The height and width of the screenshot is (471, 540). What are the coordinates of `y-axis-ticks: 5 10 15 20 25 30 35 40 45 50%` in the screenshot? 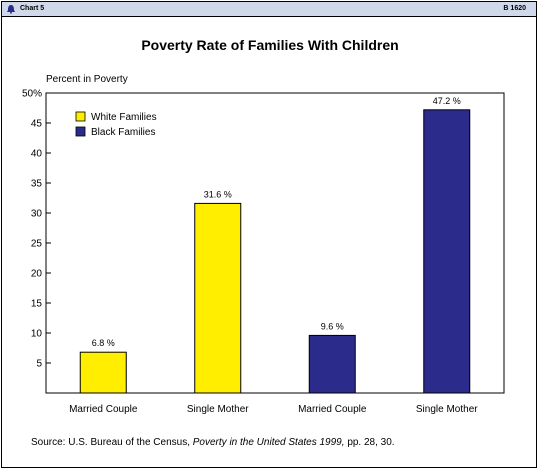 It's located at (36, 229).